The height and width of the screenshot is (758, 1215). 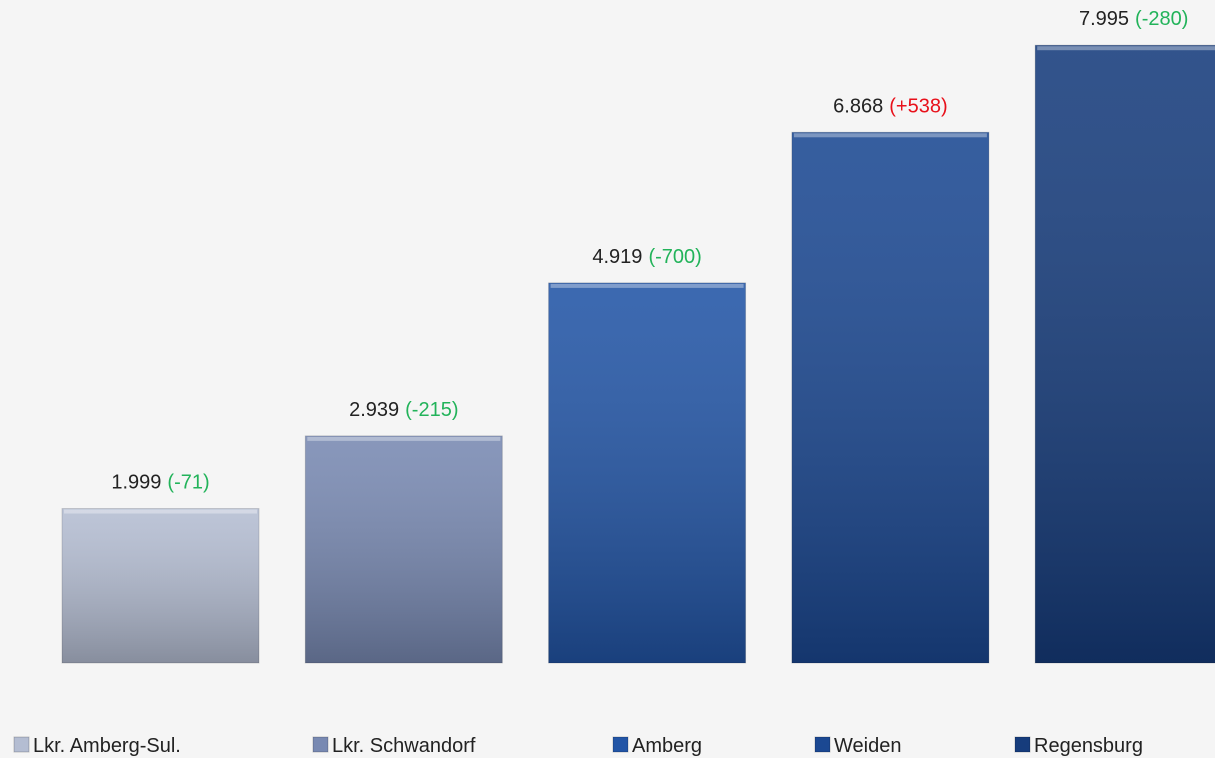 I want to click on legend-label: Regensburg, so click(x=1088, y=746).